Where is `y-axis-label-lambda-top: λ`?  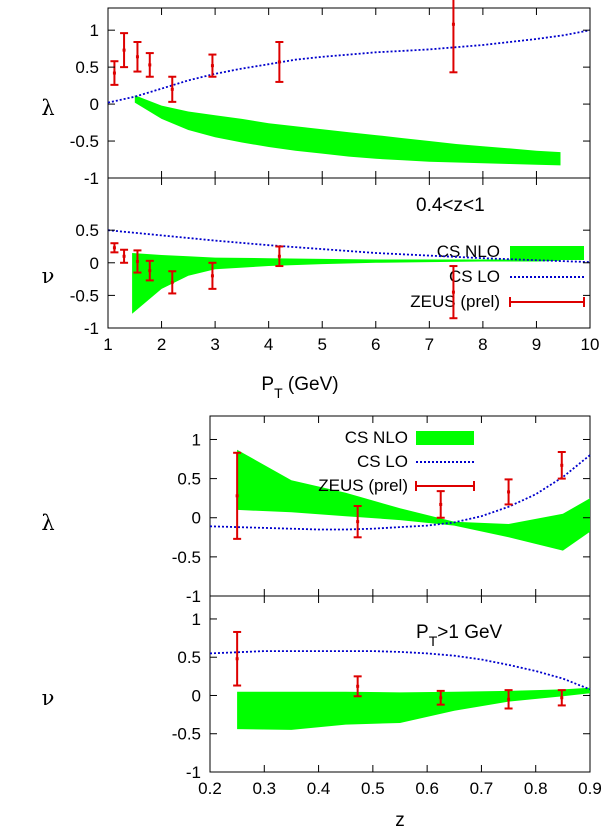 y-axis-label-lambda-top: λ is located at coordinates (47, 108).